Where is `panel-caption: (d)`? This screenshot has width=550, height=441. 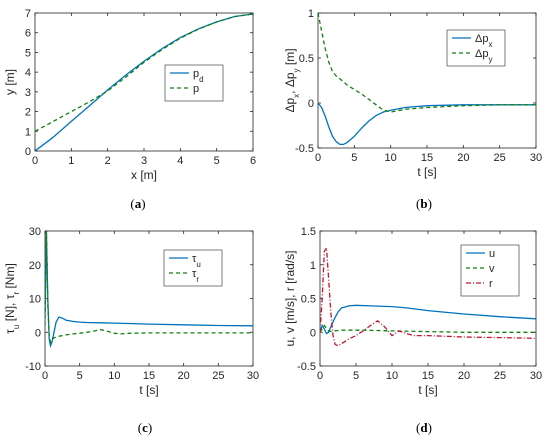
panel-caption: (d) is located at coordinates (424, 427).